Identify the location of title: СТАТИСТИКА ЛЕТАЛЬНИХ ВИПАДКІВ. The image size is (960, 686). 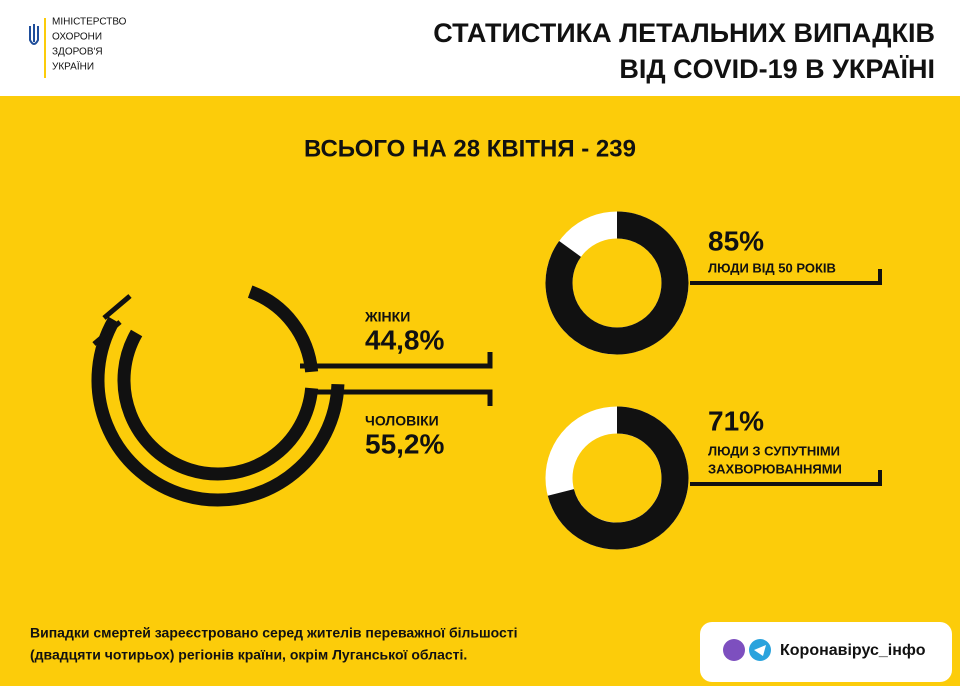
(684, 33).